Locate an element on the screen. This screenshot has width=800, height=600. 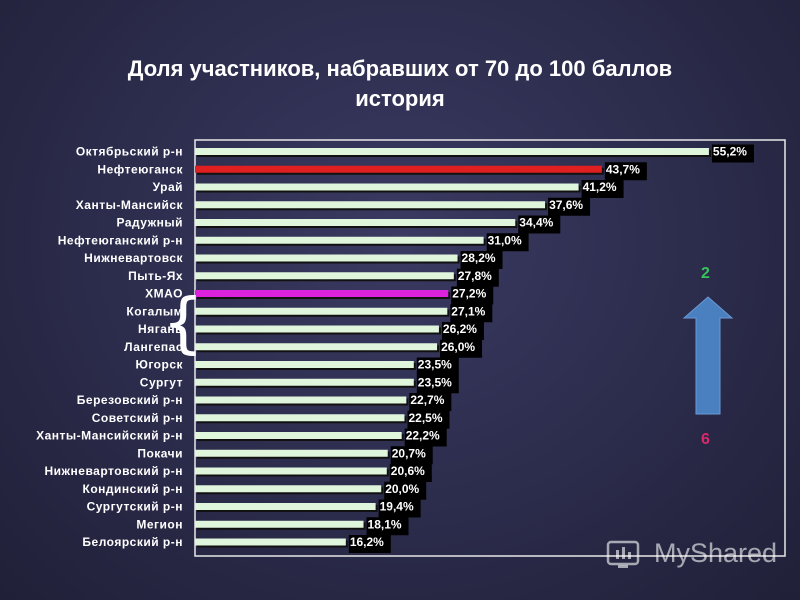
value-label: 16,2% is located at coordinates (367, 542).